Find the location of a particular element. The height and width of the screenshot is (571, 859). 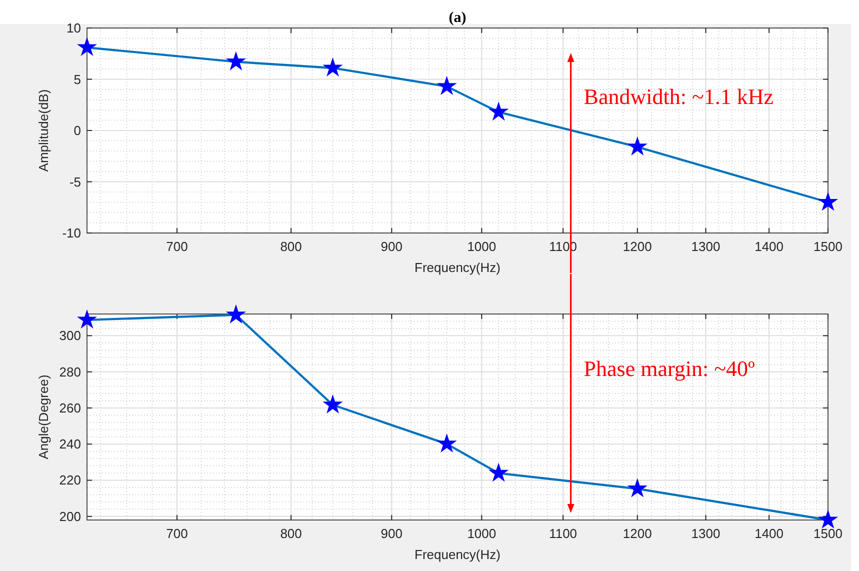

y-tick-label: 260 is located at coordinates (70, 408).